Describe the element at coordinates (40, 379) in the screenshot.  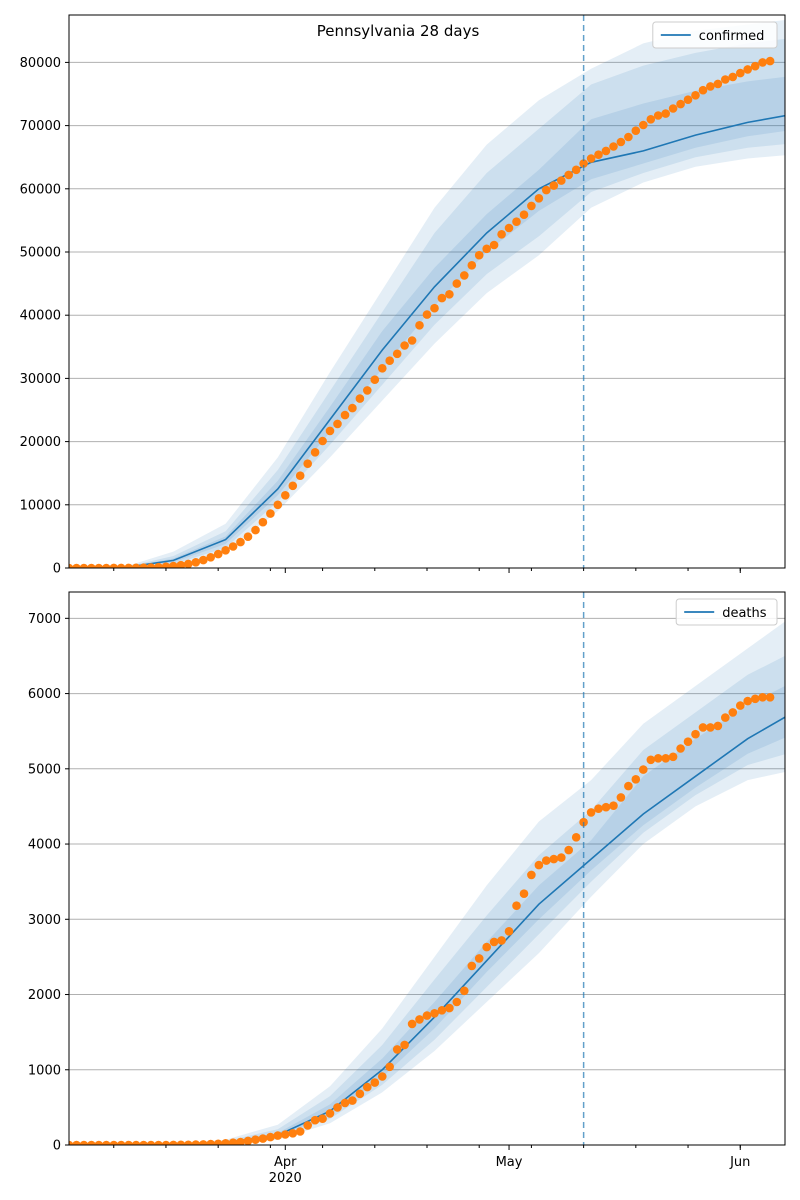
I see `y-tick-label: 30000` at that location.